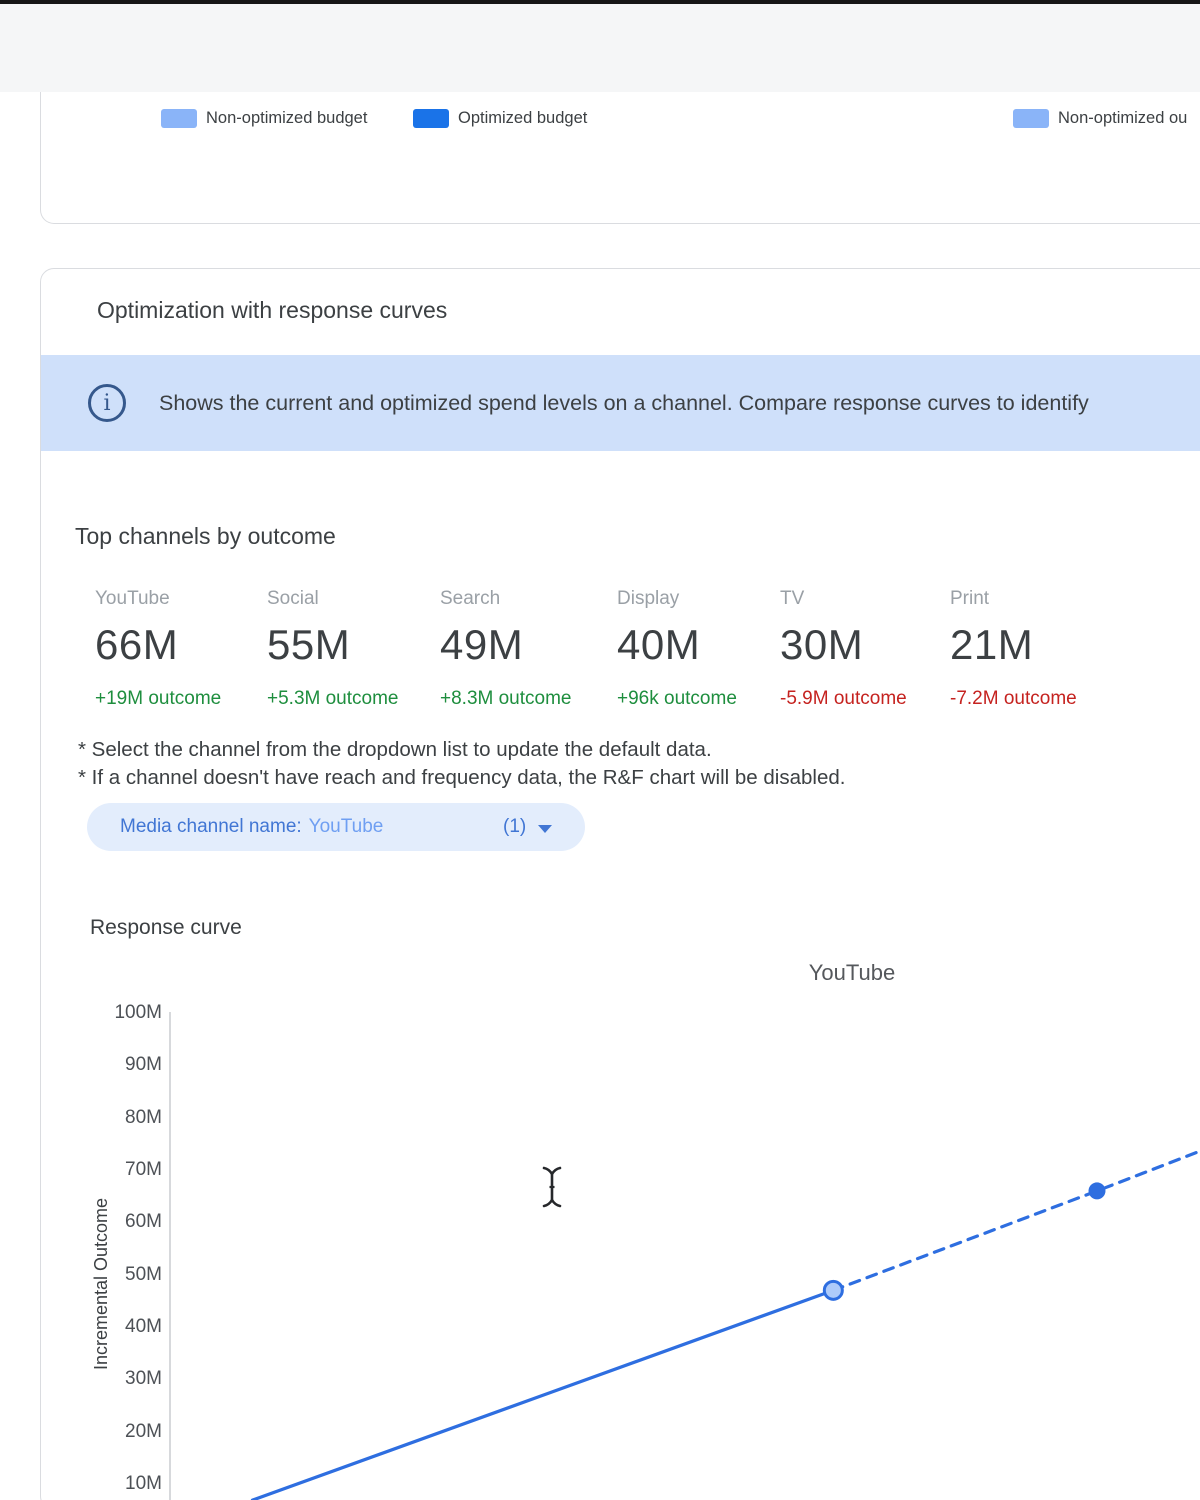  What do you see at coordinates (158, 698) in the screenshot?
I see `channel-outcome: +19M outcome` at bounding box center [158, 698].